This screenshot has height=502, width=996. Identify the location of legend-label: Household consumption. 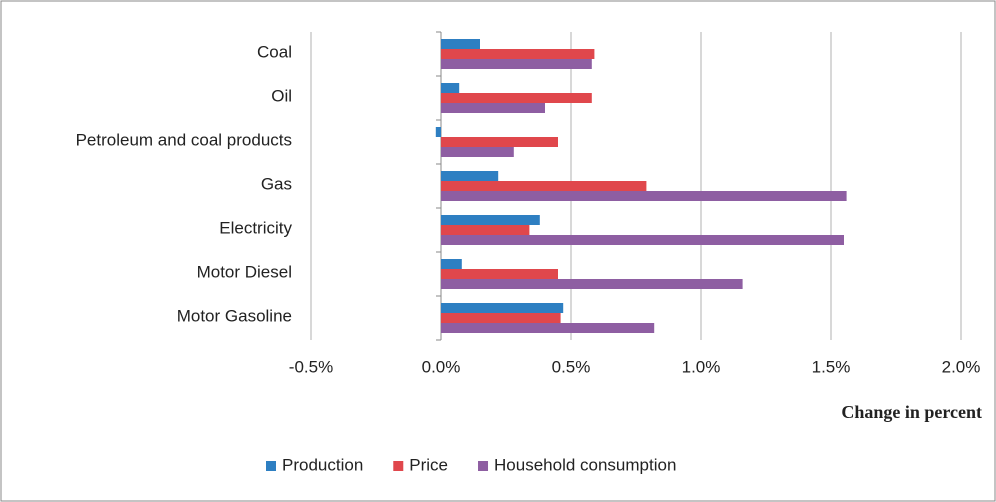
(585, 464).